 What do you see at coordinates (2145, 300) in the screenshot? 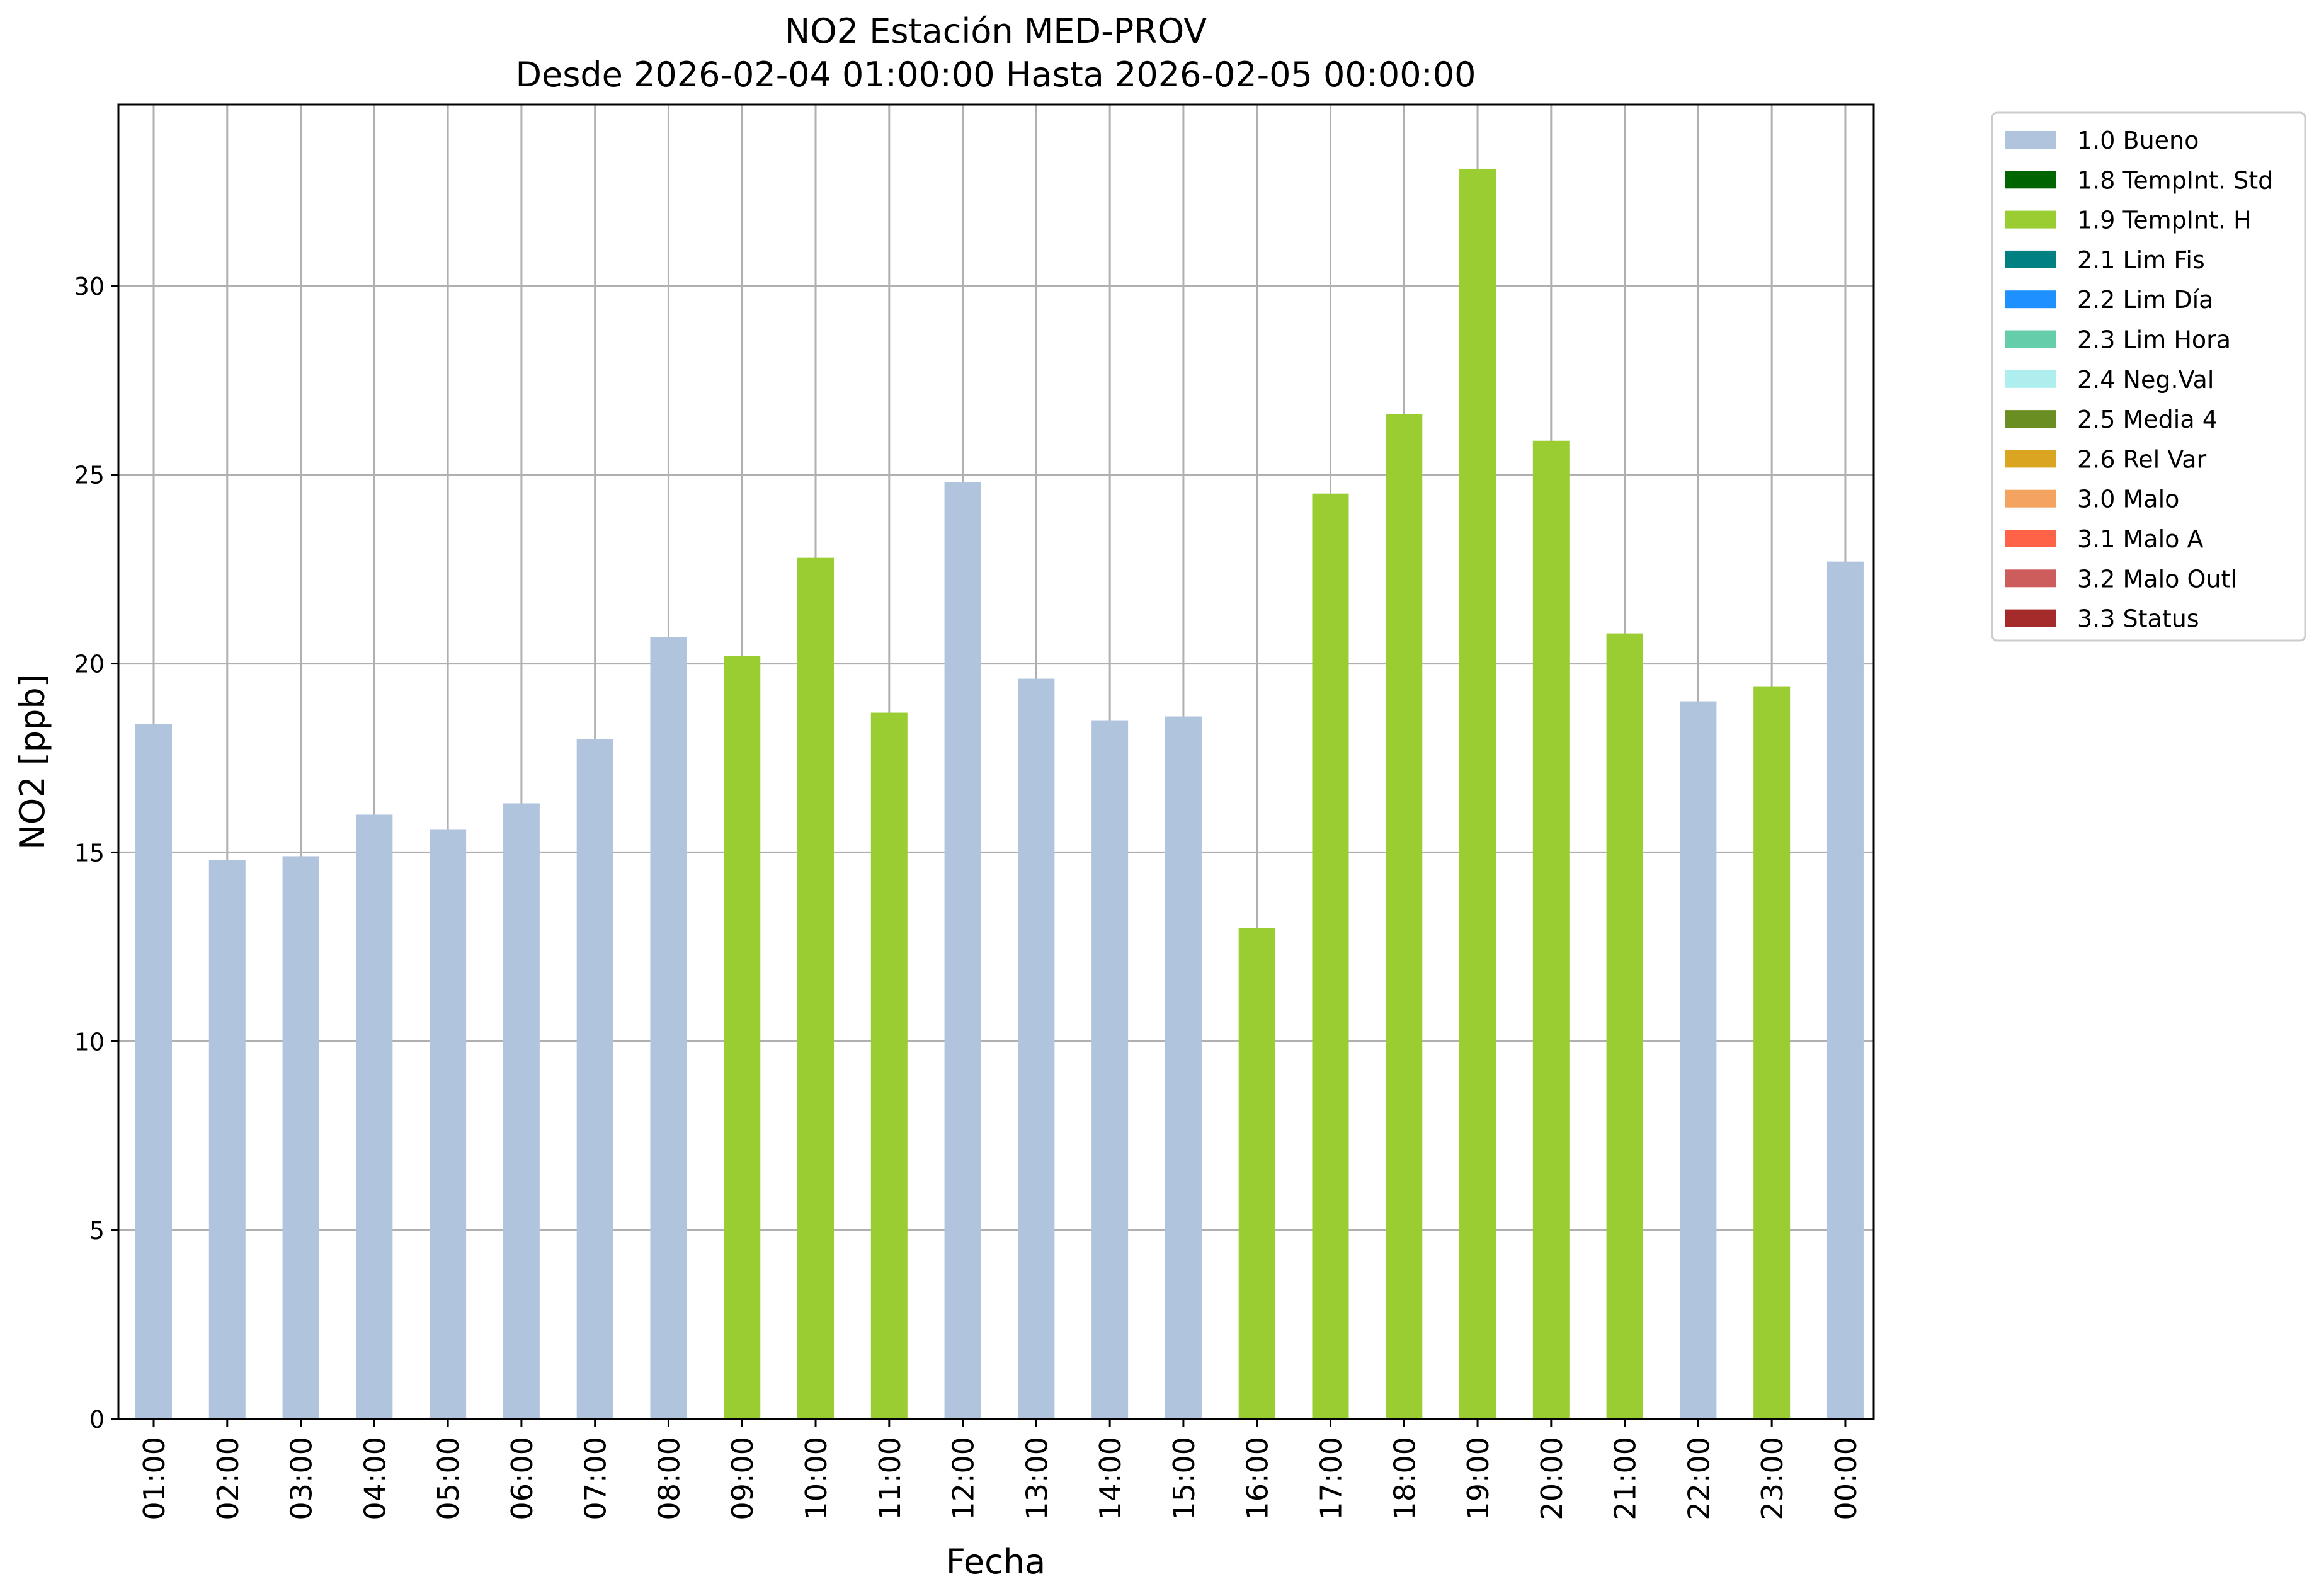
I see `legend-label: 2.2 Lim Día` at bounding box center [2145, 300].